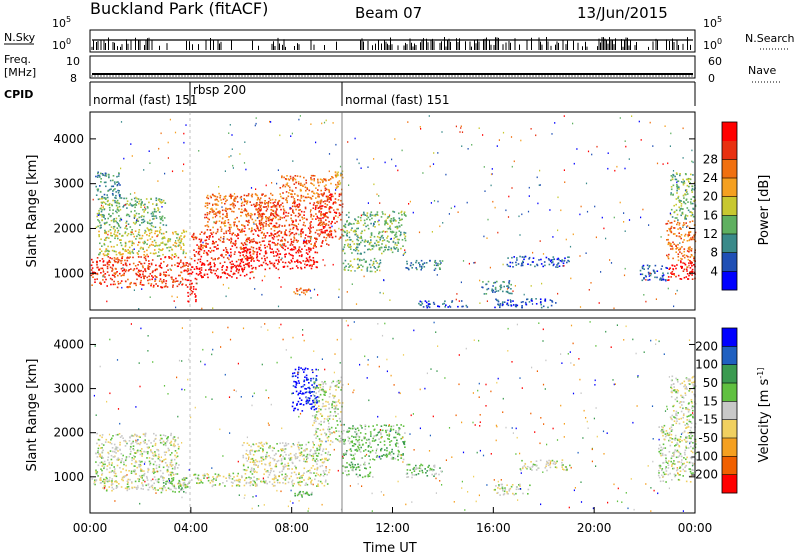  Describe the element at coordinates (20, 72) in the screenshot. I see `freq-unit: [MHz]` at that location.